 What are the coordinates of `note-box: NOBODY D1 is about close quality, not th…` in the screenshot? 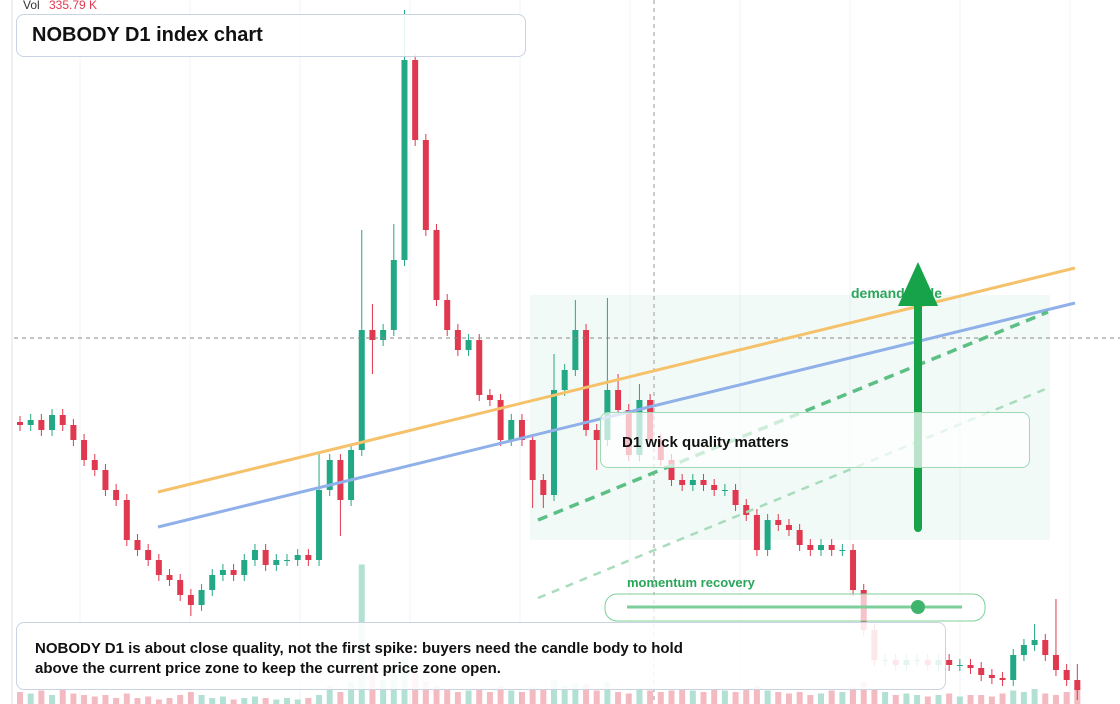 It's located at (481, 656).